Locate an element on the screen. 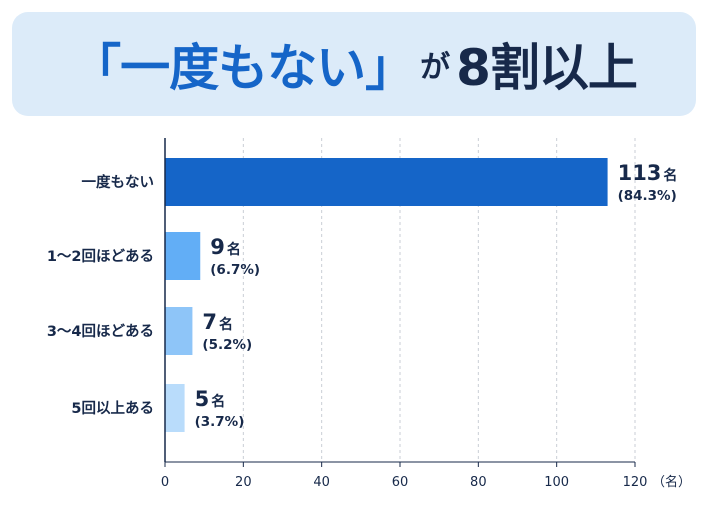 The height and width of the screenshot is (508, 710). x-tick-label: 40 is located at coordinates (321, 482).